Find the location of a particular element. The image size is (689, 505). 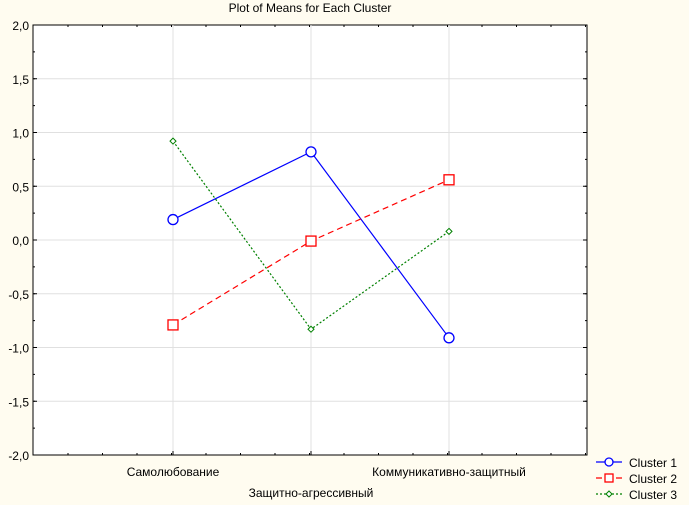

legend-item: Cluster 1 is located at coordinates (636, 463).